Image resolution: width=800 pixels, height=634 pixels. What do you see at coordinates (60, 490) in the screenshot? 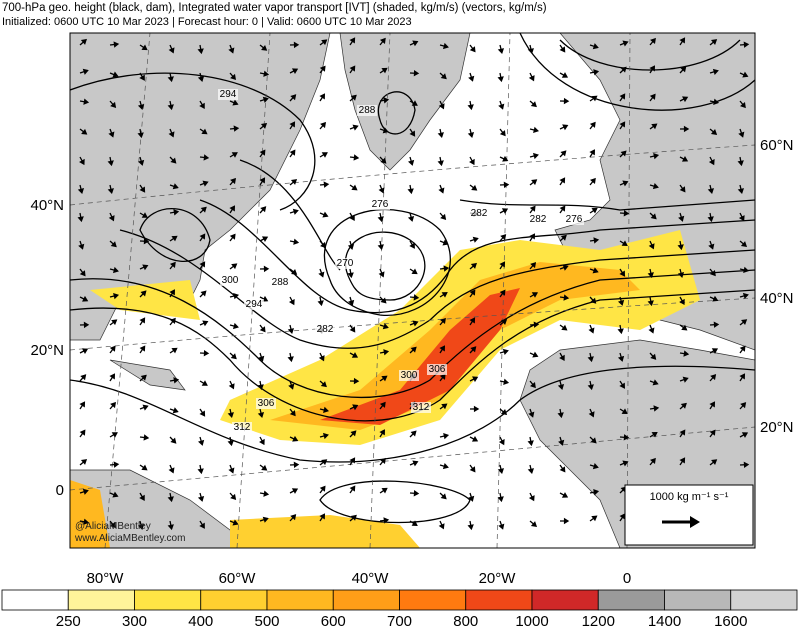
I see `lat-label: 0` at bounding box center [60, 490].